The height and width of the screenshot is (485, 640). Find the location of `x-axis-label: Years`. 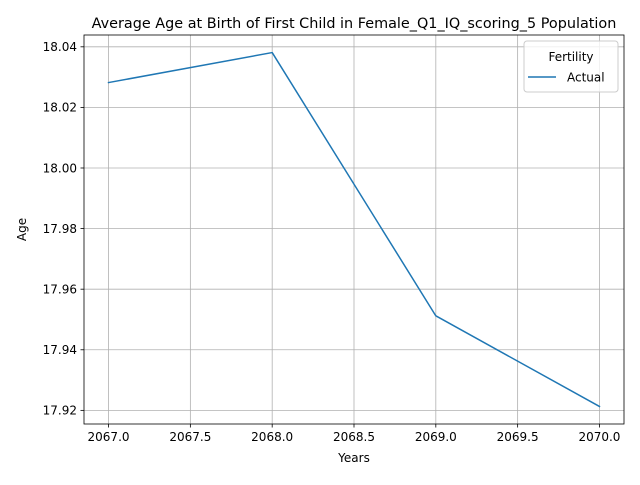

x-axis-label: Years is located at coordinates (353, 458).